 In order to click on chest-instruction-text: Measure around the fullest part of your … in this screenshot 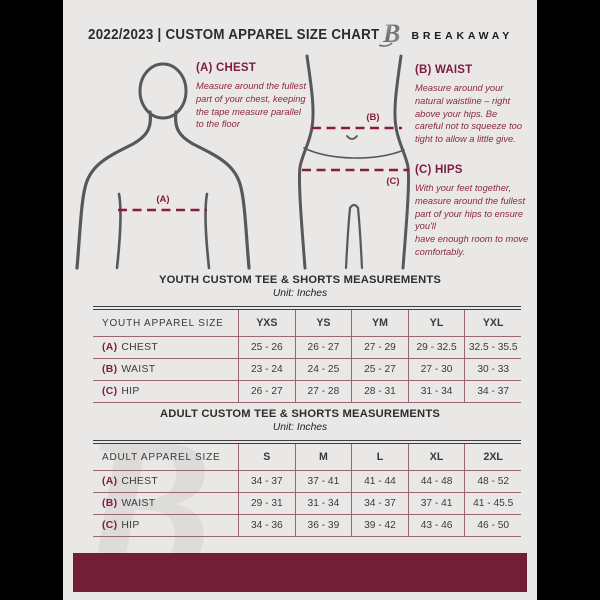, I will do `click(251, 105)`.